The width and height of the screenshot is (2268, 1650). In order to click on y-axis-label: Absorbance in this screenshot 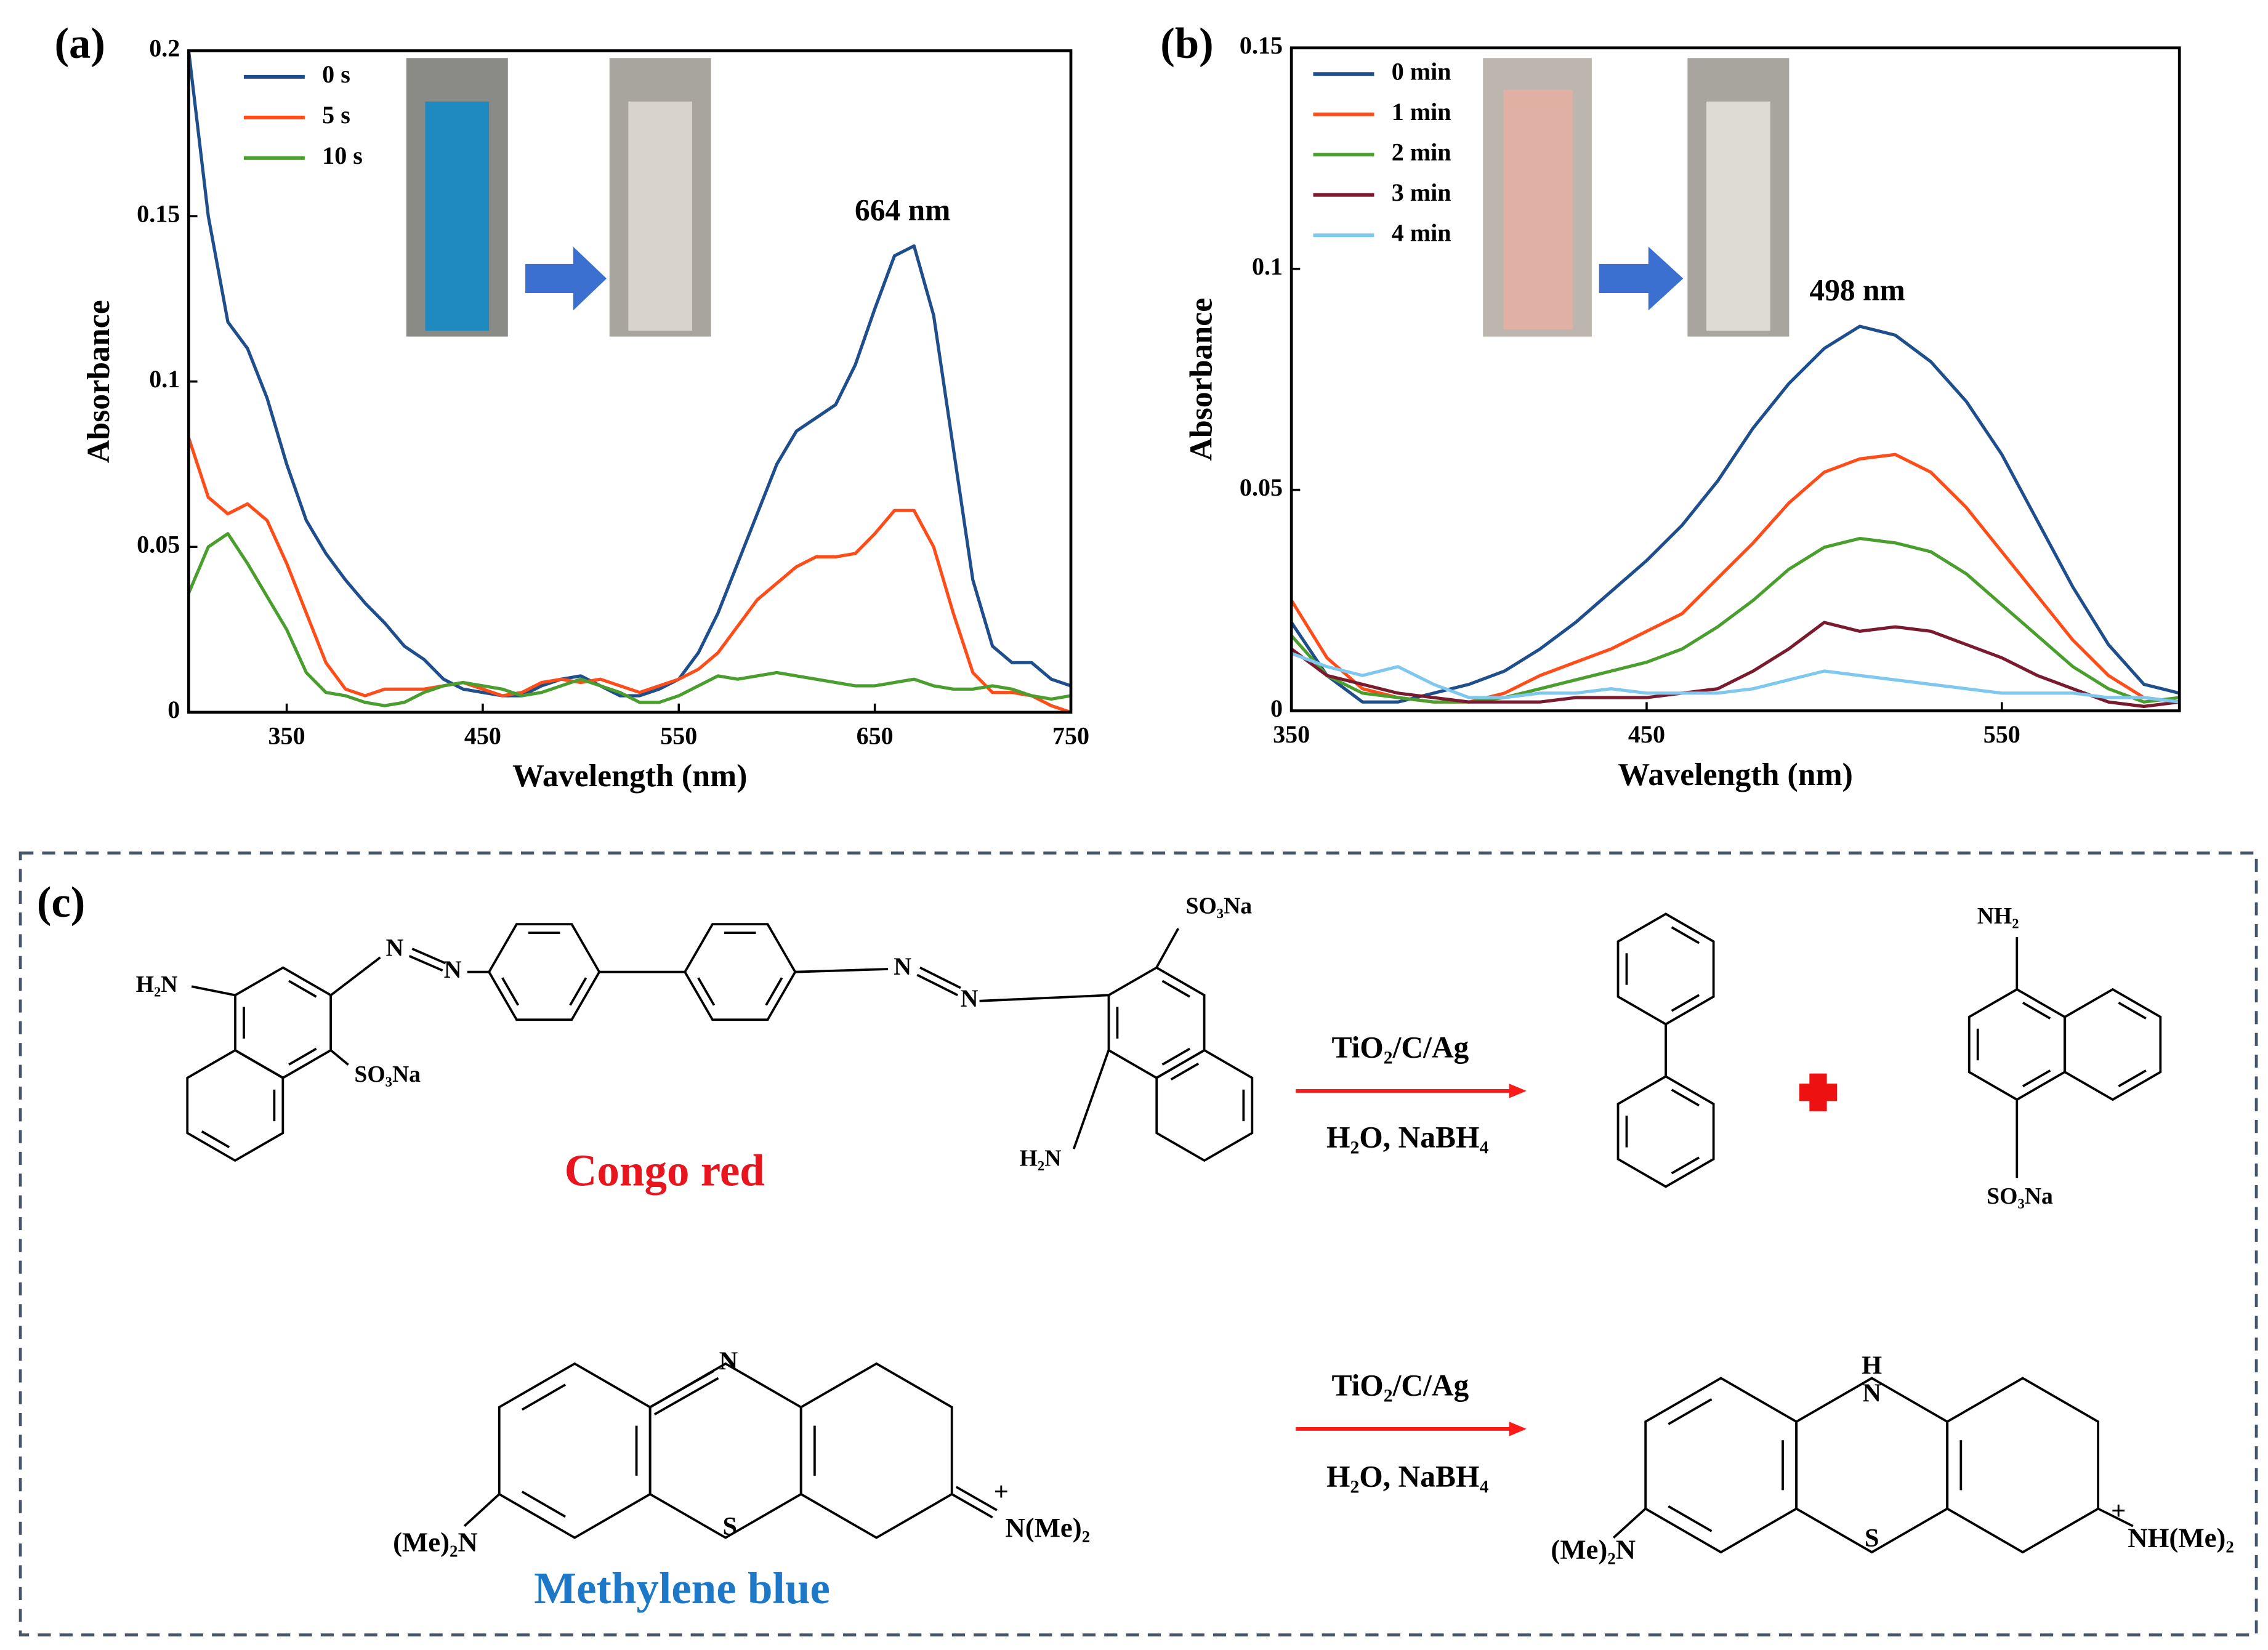, I will do `click(1201, 379)`.